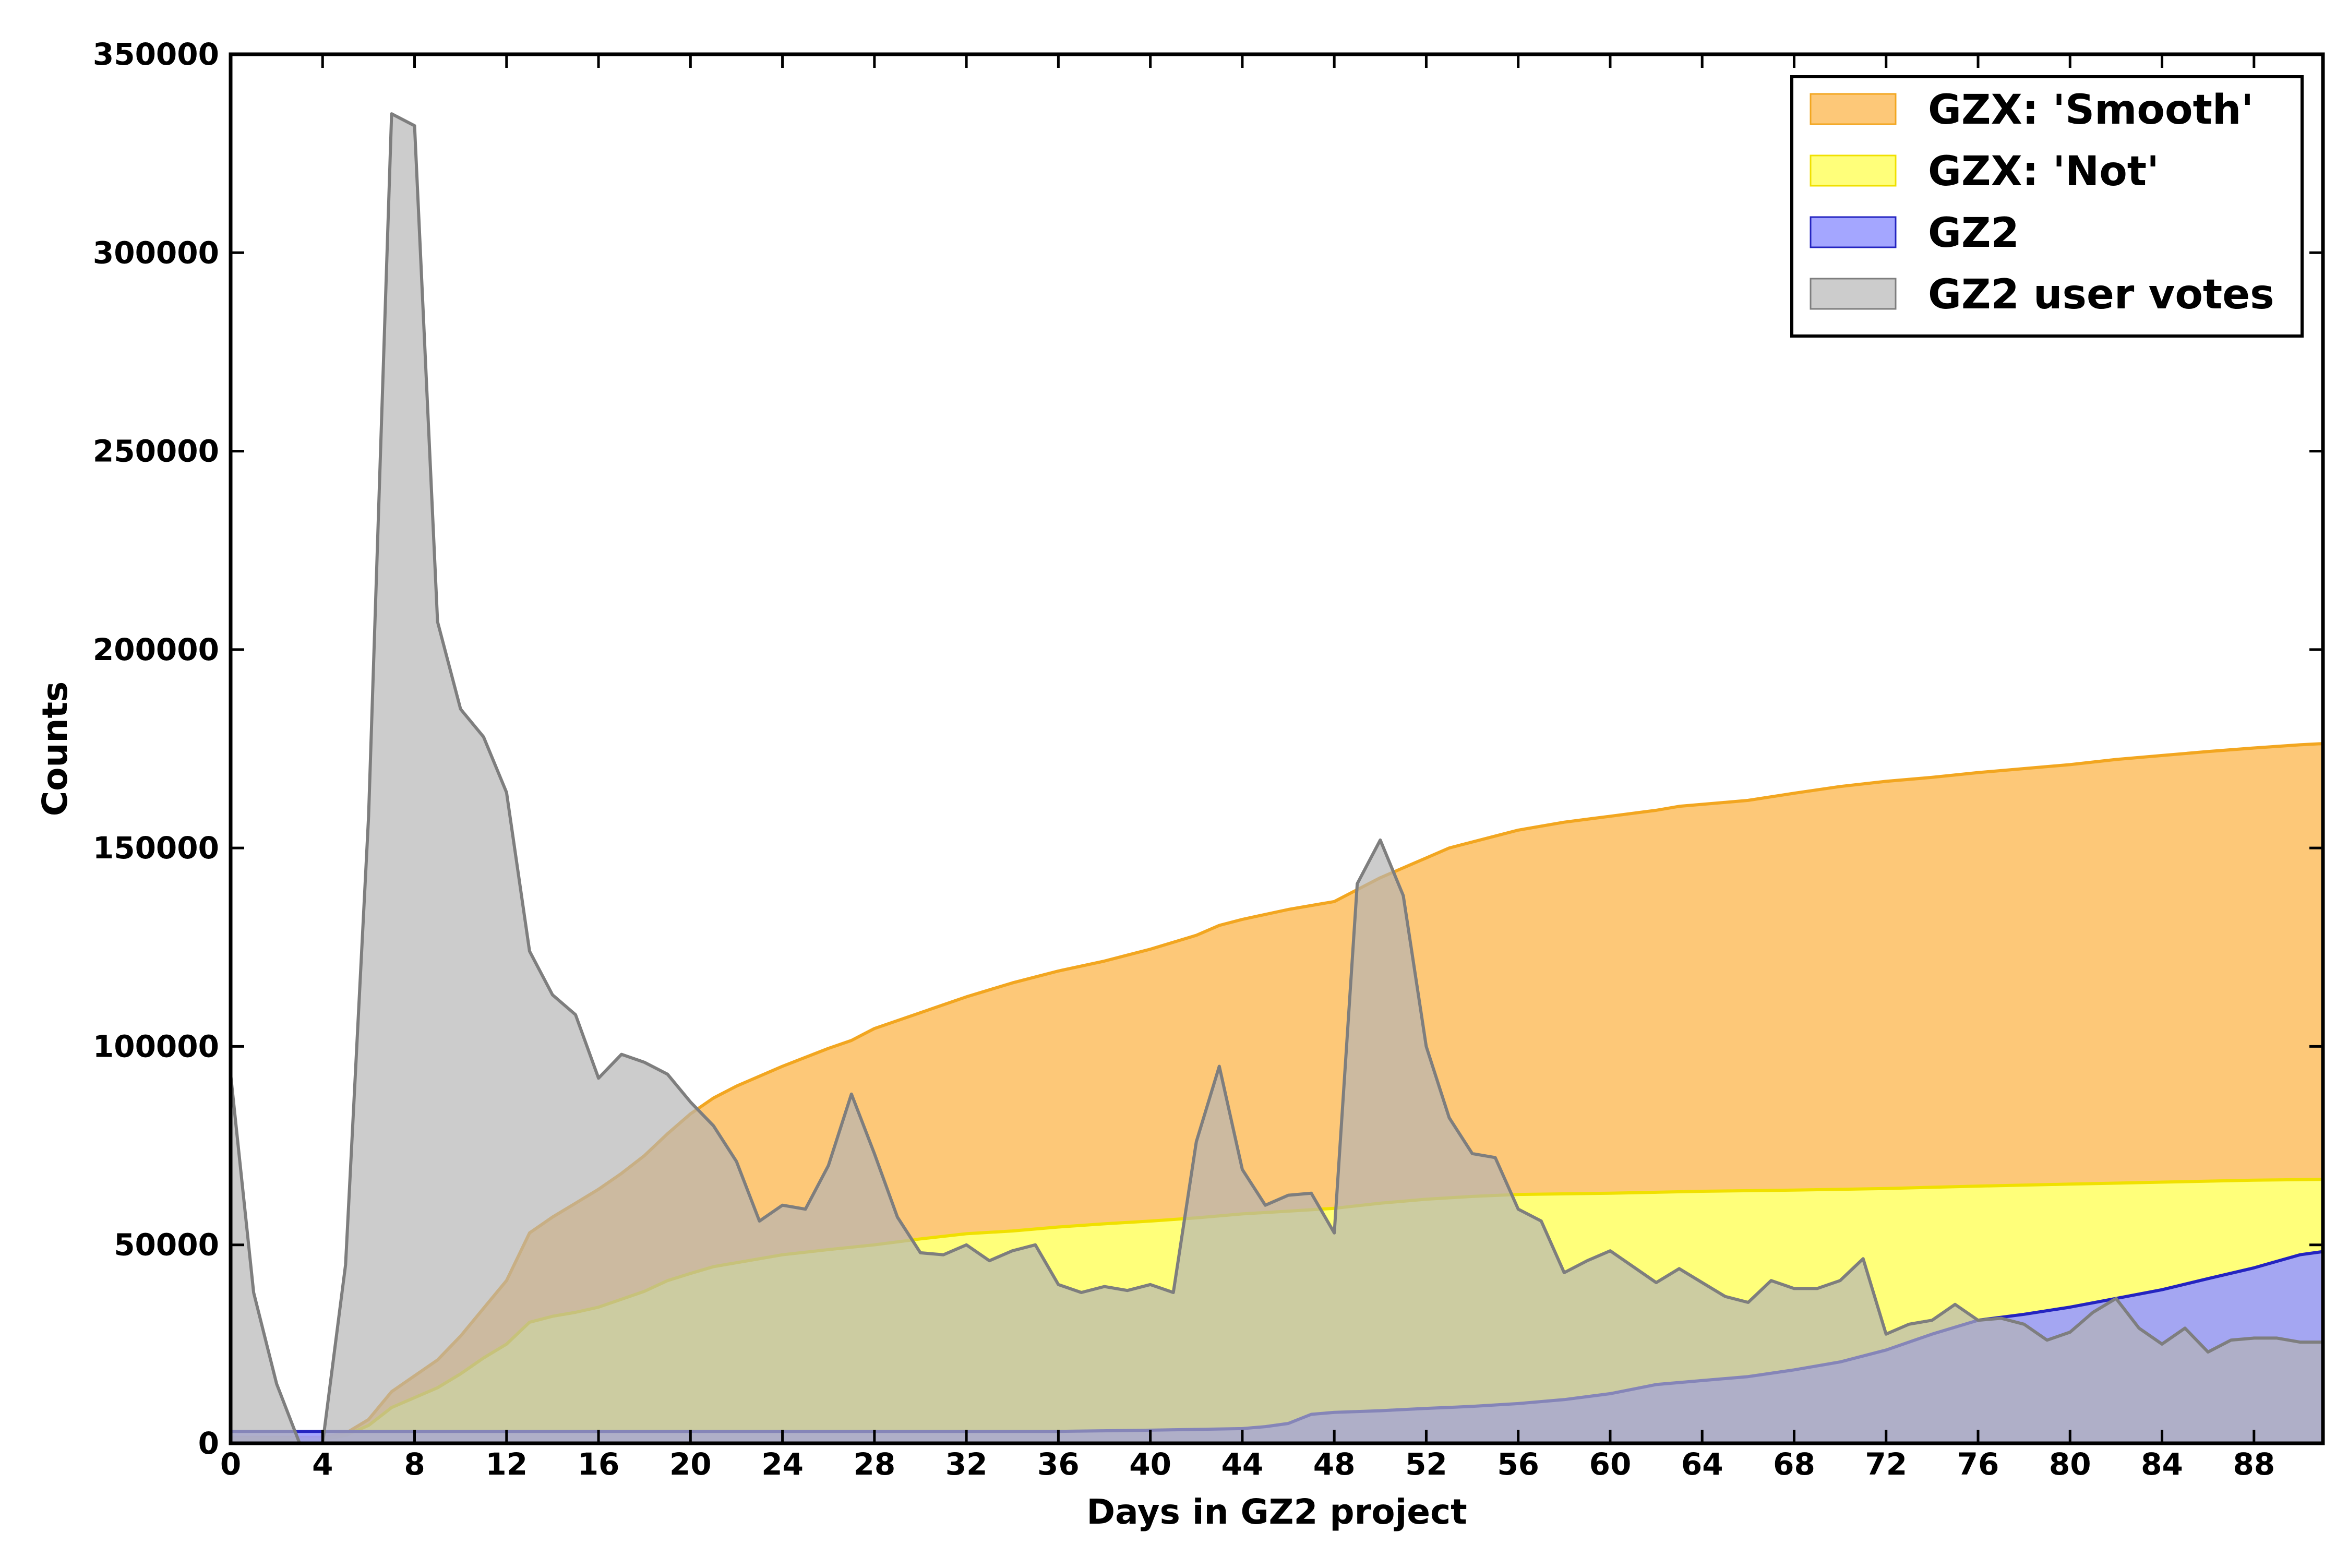  What do you see at coordinates (1058, 1464) in the screenshot?
I see `x-tick-label: 36` at bounding box center [1058, 1464].